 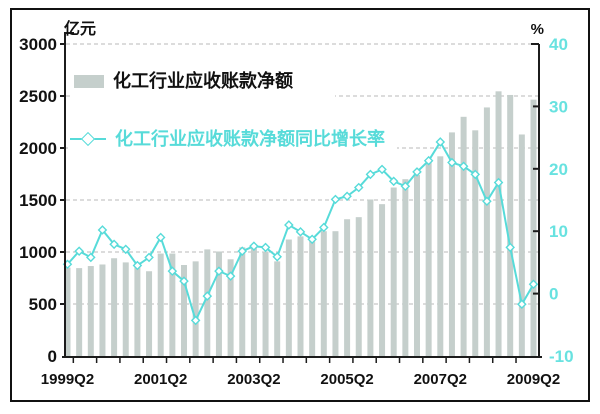 I want to click on y-left-tick-label: 0, so click(x=52, y=356).